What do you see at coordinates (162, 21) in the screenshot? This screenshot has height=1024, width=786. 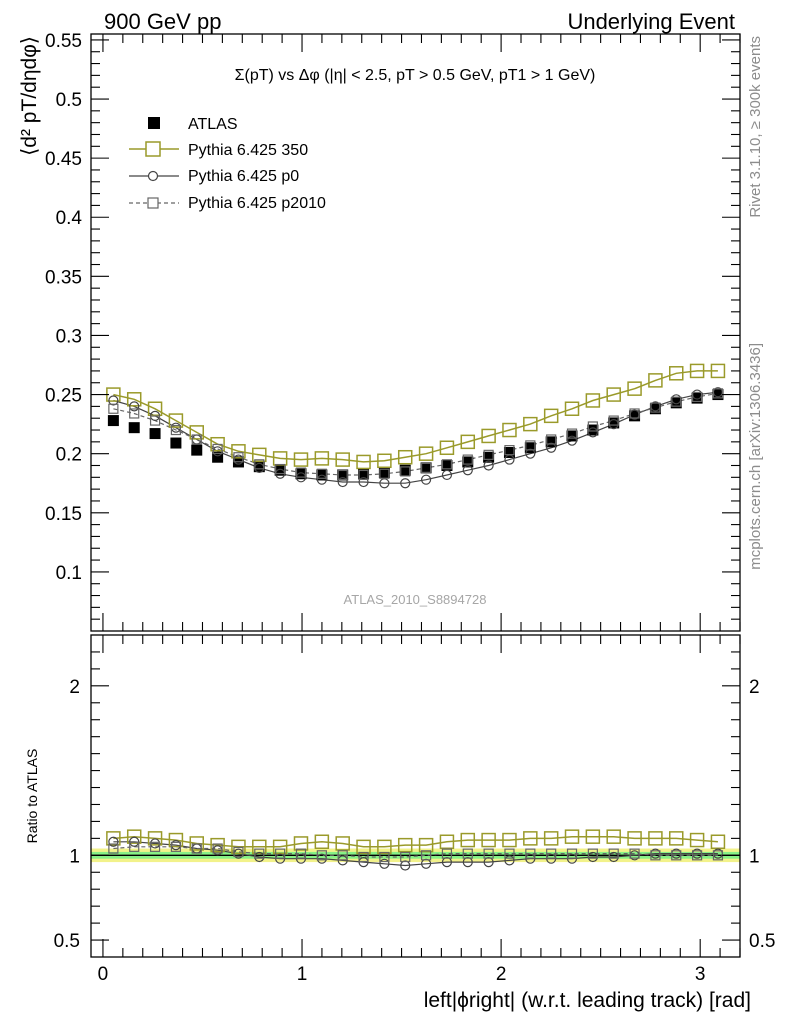 I see `header-left: 900 GeV pp` at bounding box center [162, 21].